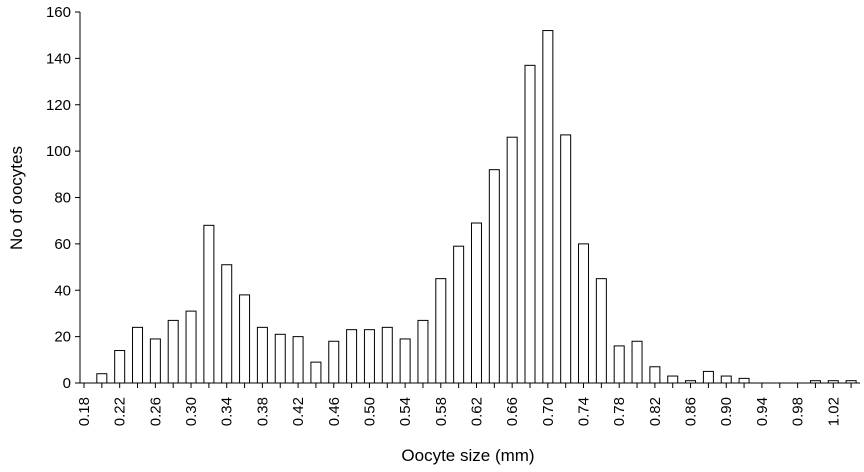  I want to click on x-tick-label: 0.66, so click(512, 411).